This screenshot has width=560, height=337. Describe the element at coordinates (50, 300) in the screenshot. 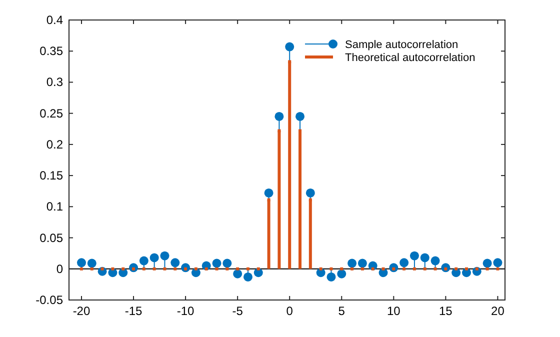

I see `y-tick-label: -0.05` at that location.